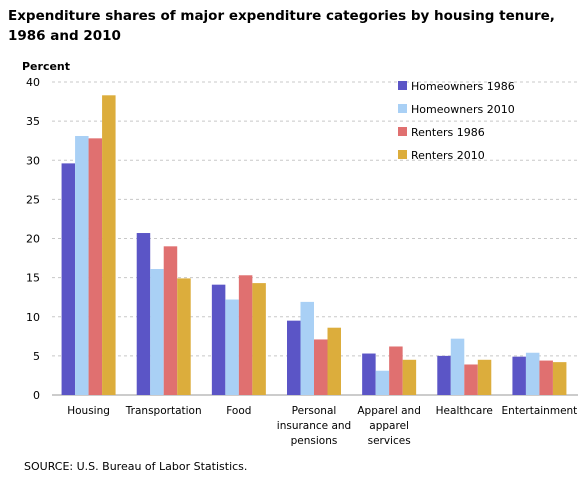 Image resolution: width=580 pixels, height=481 pixels. I want to click on x-tick-label-line: Personal, so click(314, 411).